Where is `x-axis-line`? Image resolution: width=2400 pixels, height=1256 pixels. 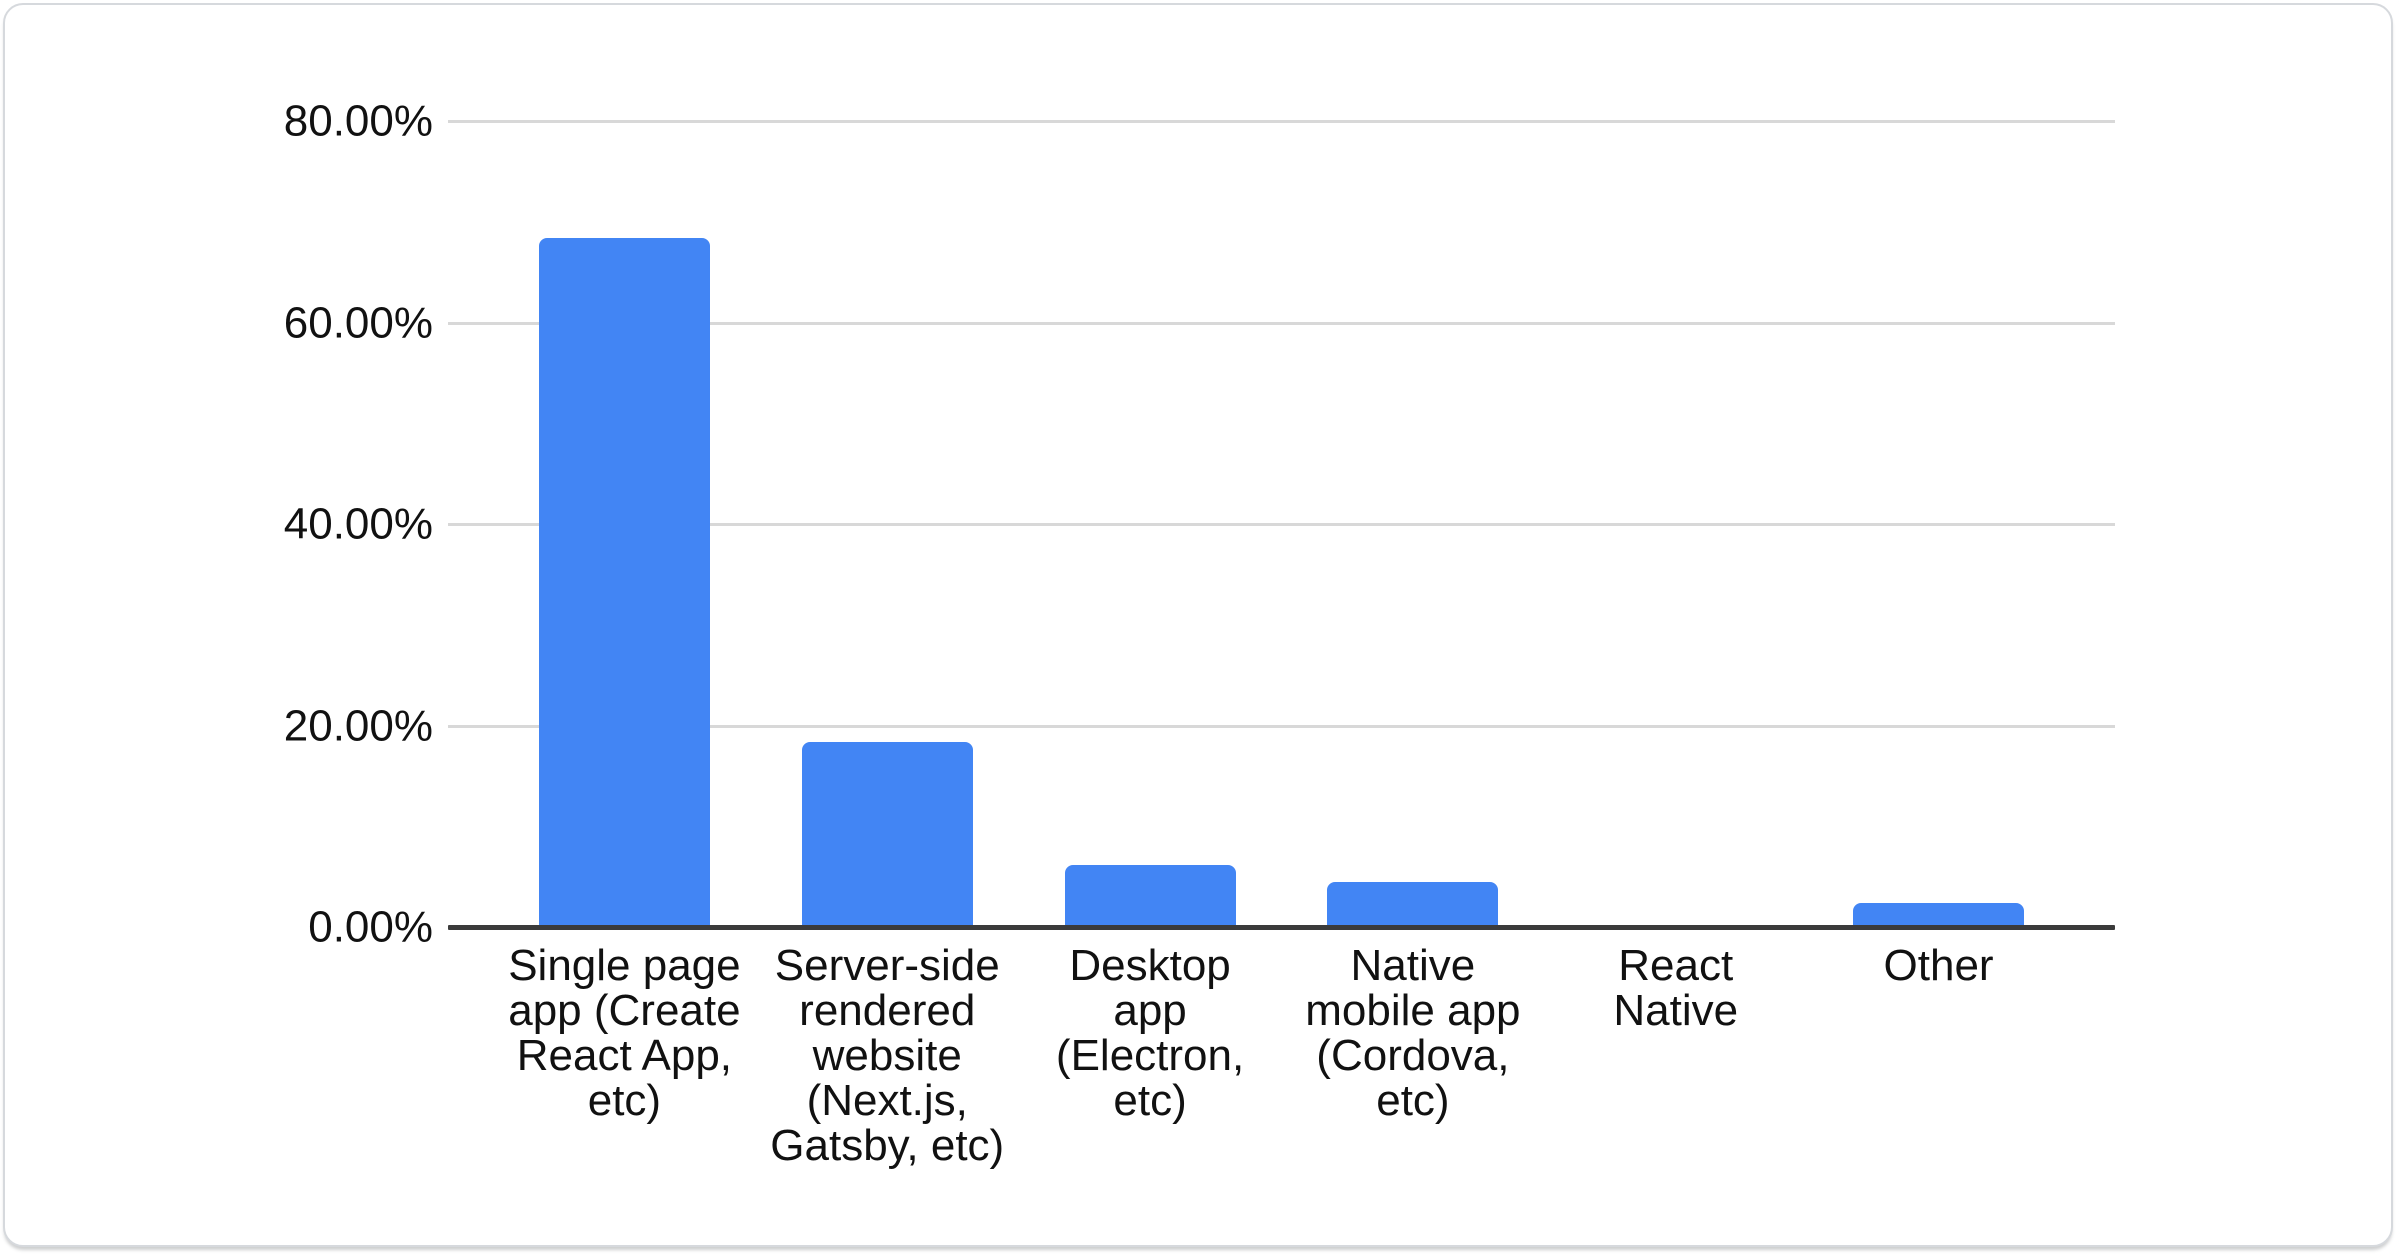 x-axis-line is located at coordinates (1281, 927).